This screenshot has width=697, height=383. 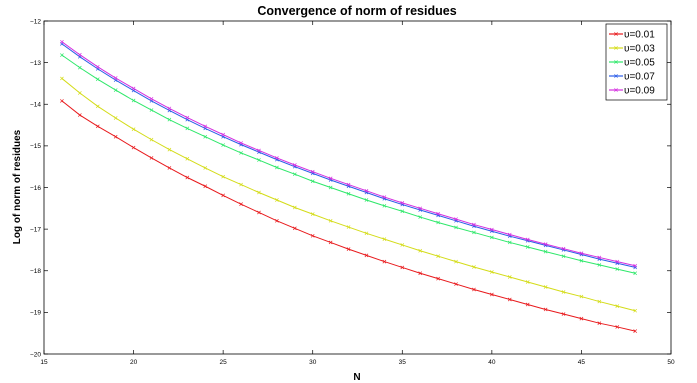 What do you see at coordinates (639, 77) in the screenshot?
I see `legend-label: υ=0.07` at bounding box center [639, 77].